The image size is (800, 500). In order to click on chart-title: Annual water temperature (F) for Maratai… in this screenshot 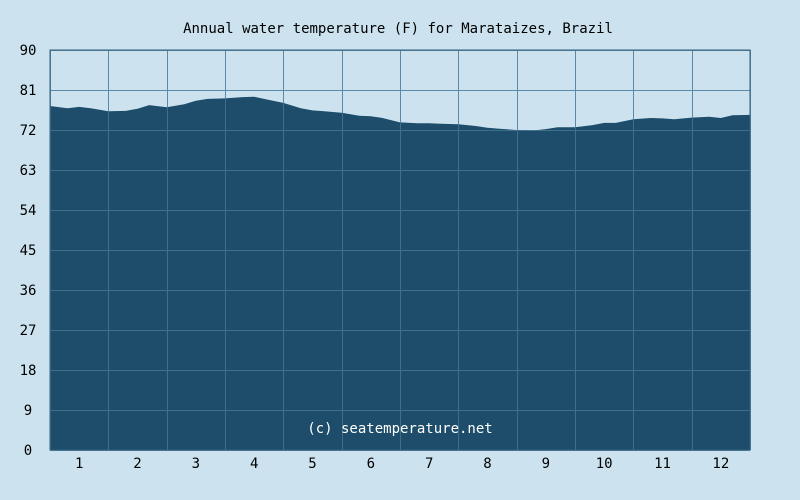, I will do `click(398, 29)`.